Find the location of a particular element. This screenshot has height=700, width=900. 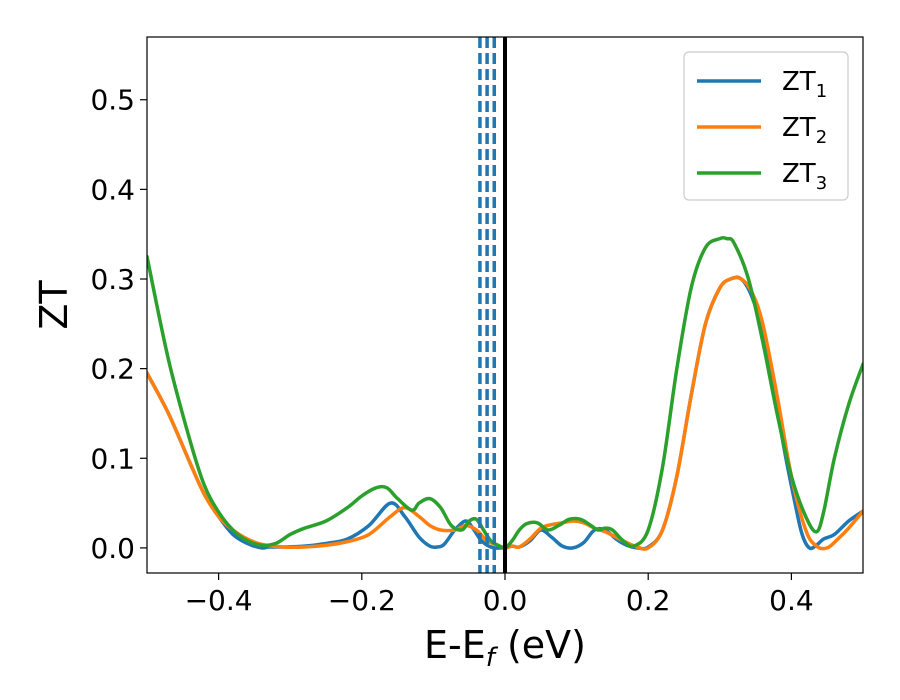

legend-label-zt3: ZT3 is located at coordinates (804, 176).